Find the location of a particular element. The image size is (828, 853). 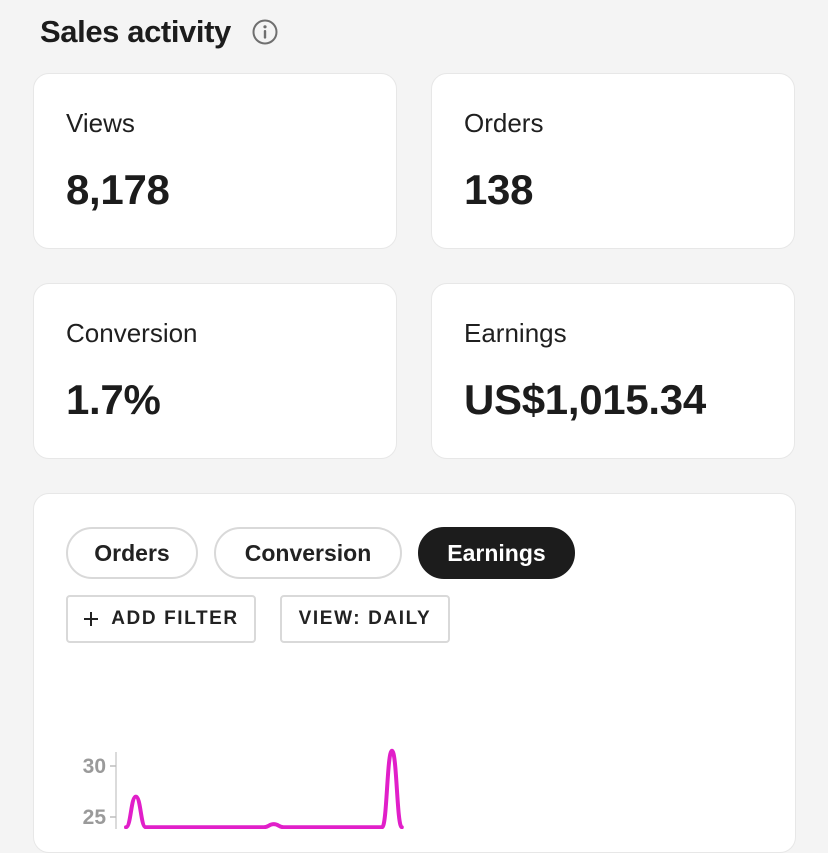

info-icon is located at coordinates (265, 32).